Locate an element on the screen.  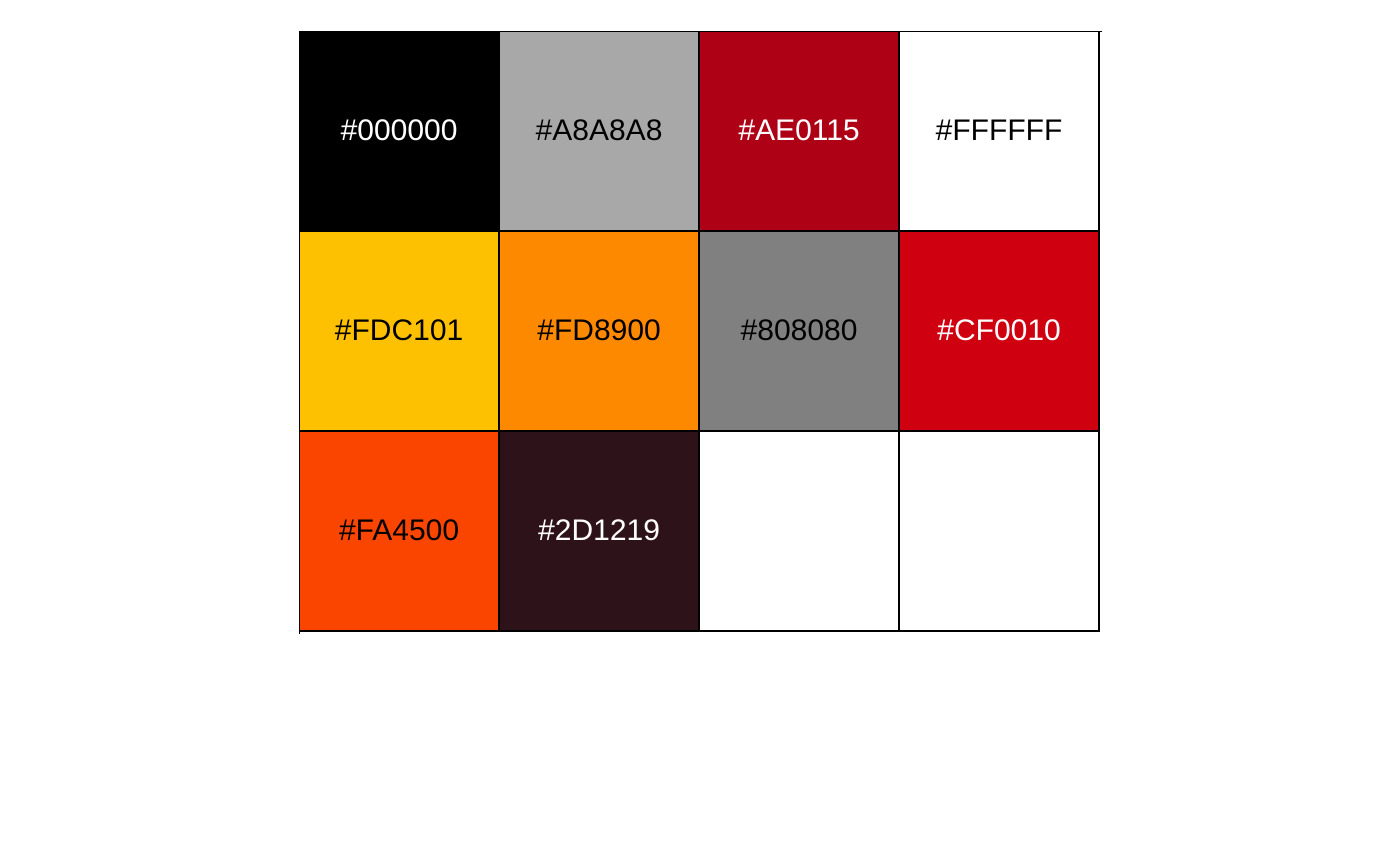
swatch-5: #FDC101 is located at coordinates (400, 332).